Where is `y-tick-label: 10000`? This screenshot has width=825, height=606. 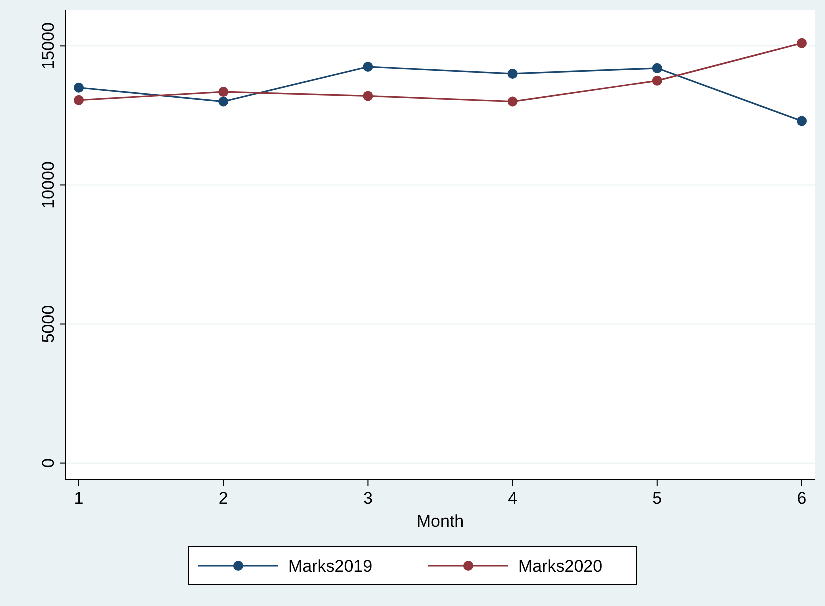 y-tick-label: 10000 is located at coordinates (48, 185).